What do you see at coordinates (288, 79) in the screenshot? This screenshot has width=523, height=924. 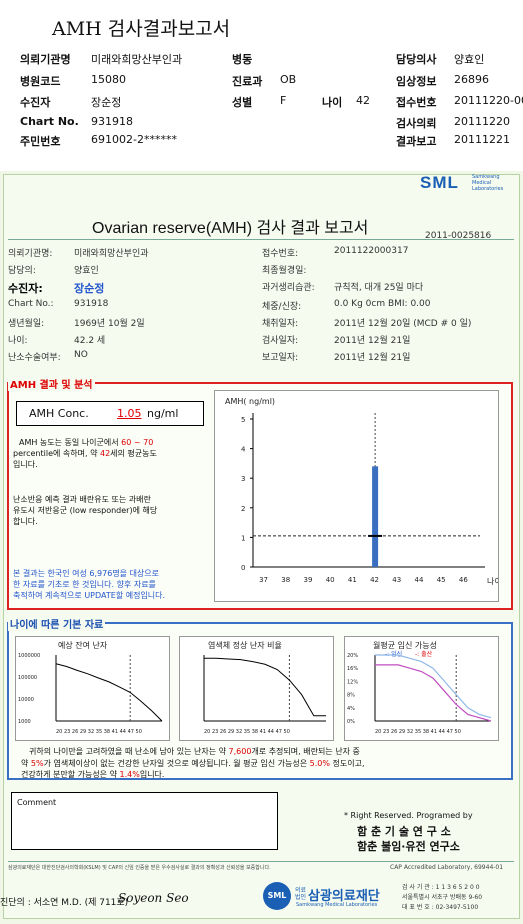 I see `header-value: OB` at bounding box center [288, 79].